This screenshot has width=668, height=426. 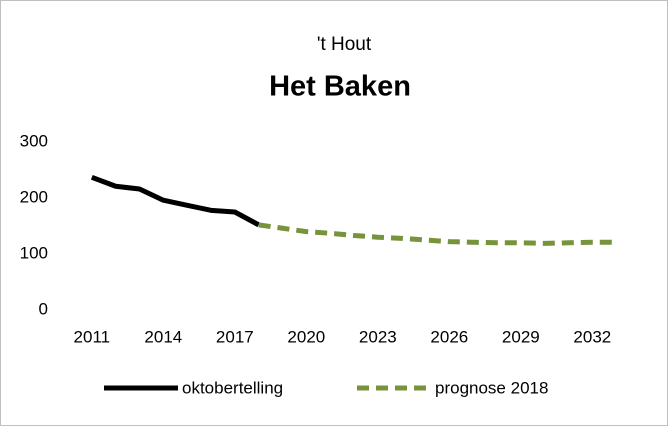 What do you see at coordinates (34, 140) in the screenshot?
I see `y-tick-label: 300` at bounding box center [34, 140].